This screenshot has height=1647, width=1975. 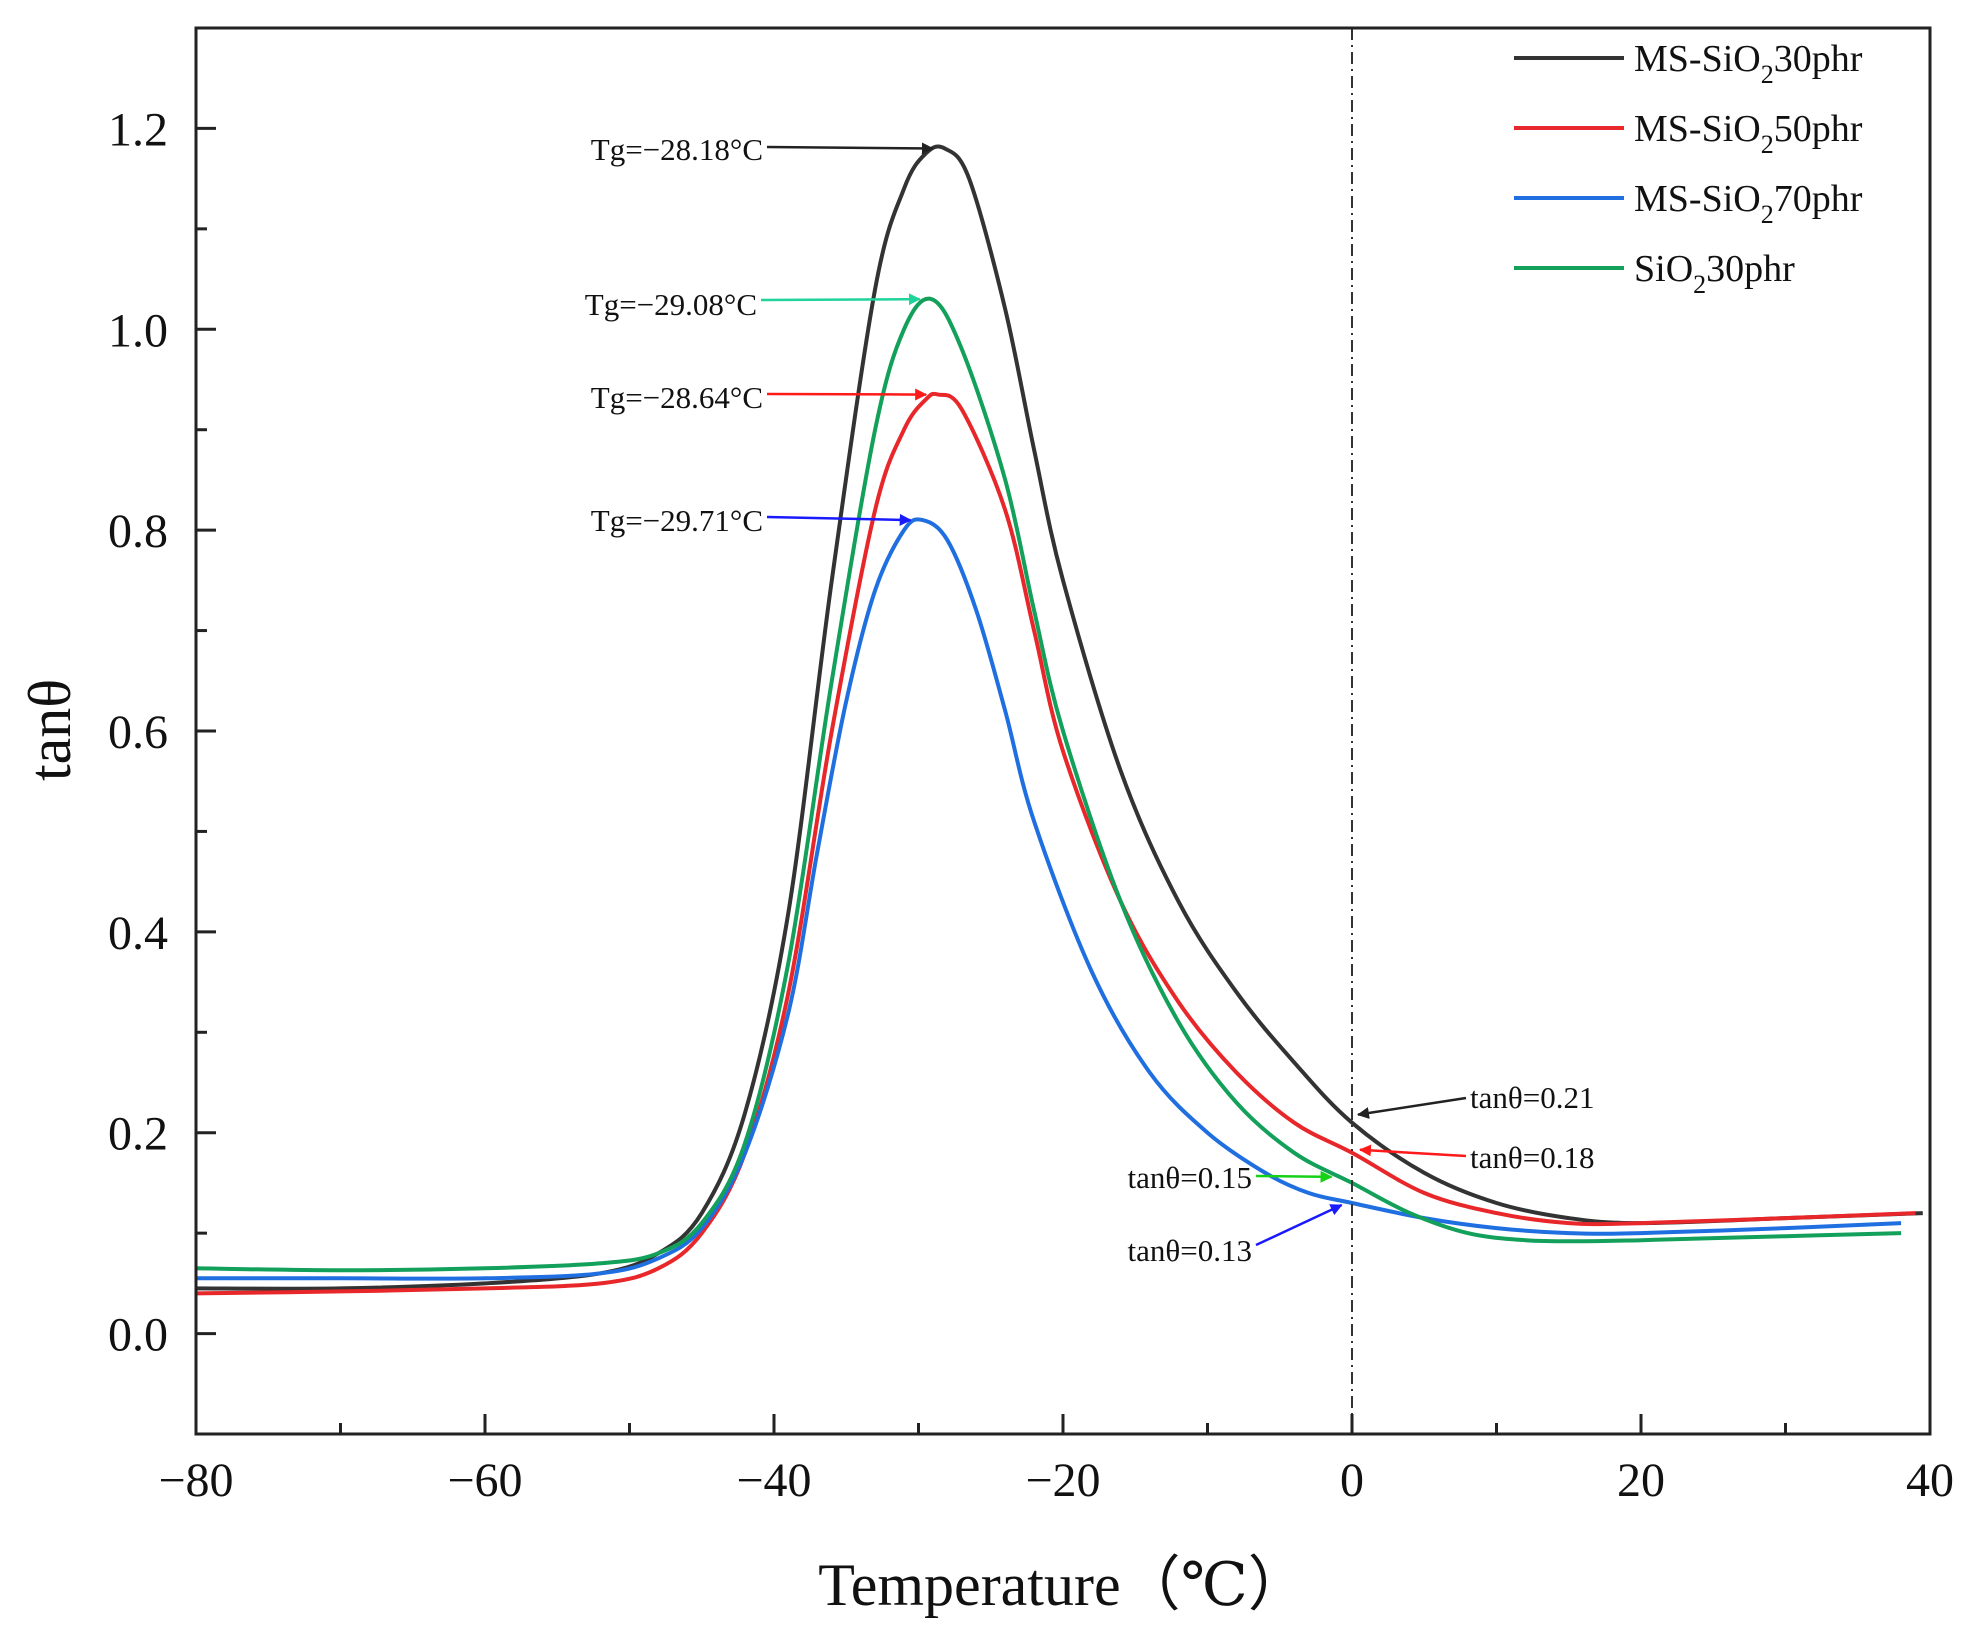 What do you see at coordinates (138, 129) in the screenshot?
I see `y-tick-label: 1.2` at bounding box center [138, 129].